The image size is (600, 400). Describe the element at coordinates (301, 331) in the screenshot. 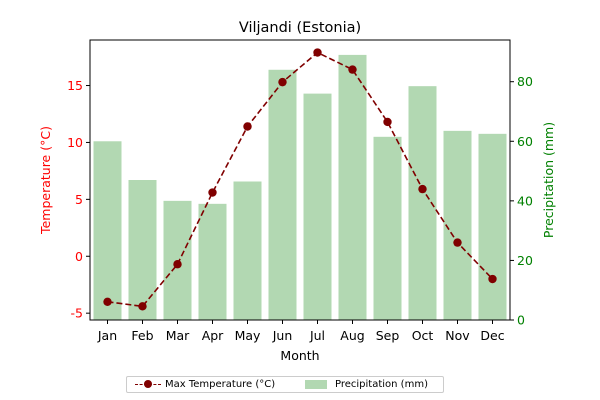

I see `x-axis: Jan Feb Mar Apr May Jun Jul Aug Sep Oct Nov Dec` at that location.